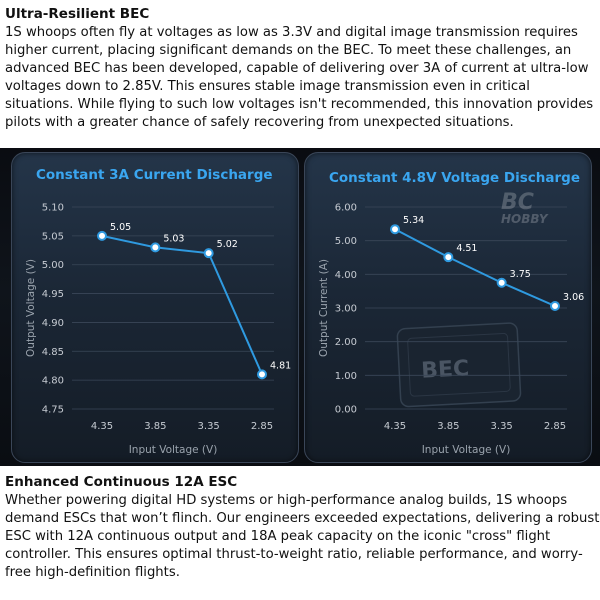  What do you see at coordinates (53, 208) in the screenshot?
I see `y-tick-label: 5.10` at bounding box center [53, 208].